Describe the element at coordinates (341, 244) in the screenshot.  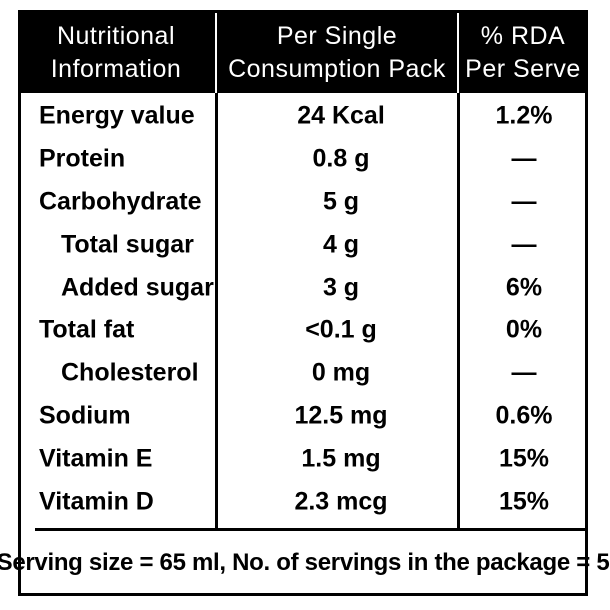
I see `nutrient-amount: 4 g` at that location.